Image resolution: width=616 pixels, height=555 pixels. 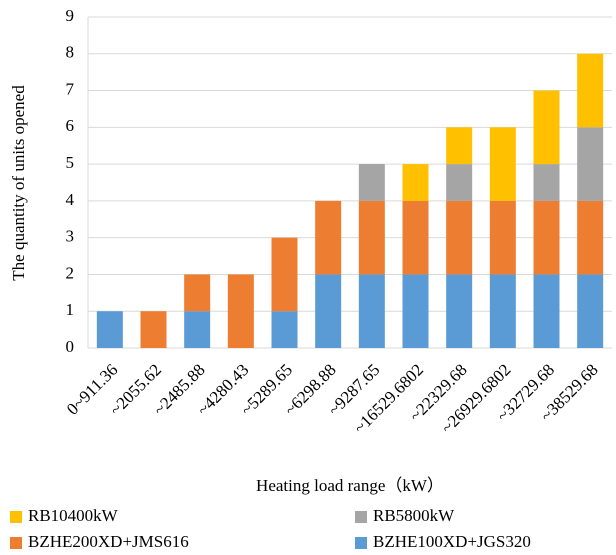 I want to click on y-tick-label: 5, so click(x=70, y=162).